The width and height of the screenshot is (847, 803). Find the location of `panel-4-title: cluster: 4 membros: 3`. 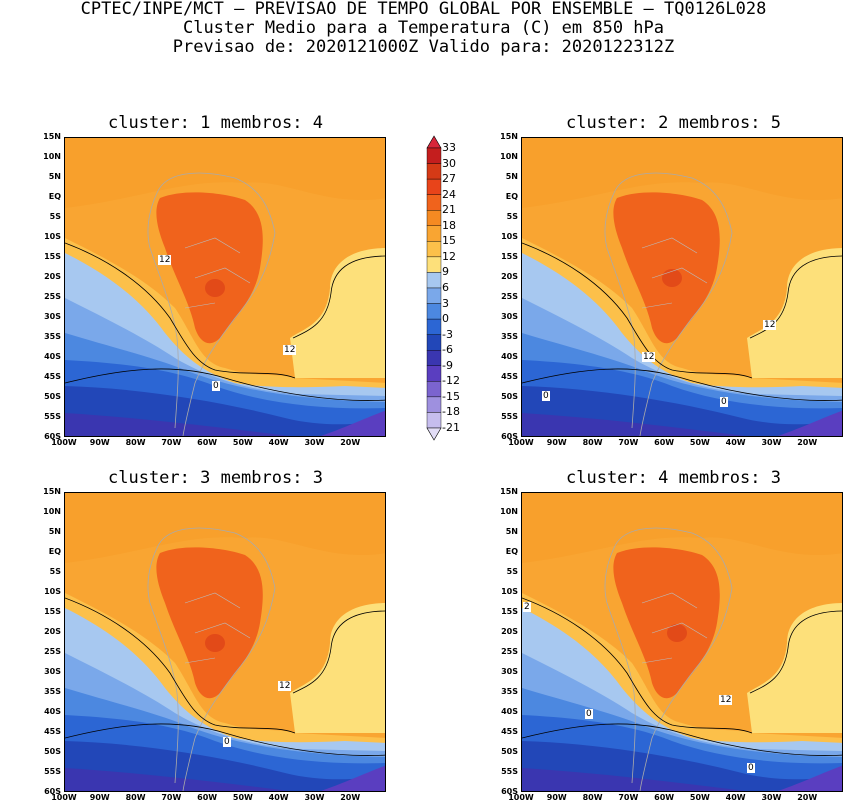

panel-4-title: cluster: 4 membros: 3 is located at coordinates (673, 478).